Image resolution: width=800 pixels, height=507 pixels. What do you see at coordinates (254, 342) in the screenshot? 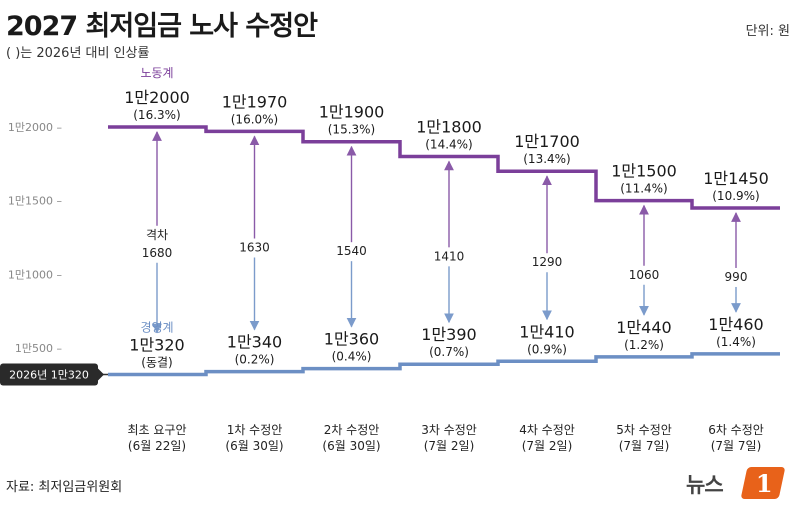
I see `management-value-label: 1만340` at bounding box center [254, 342].